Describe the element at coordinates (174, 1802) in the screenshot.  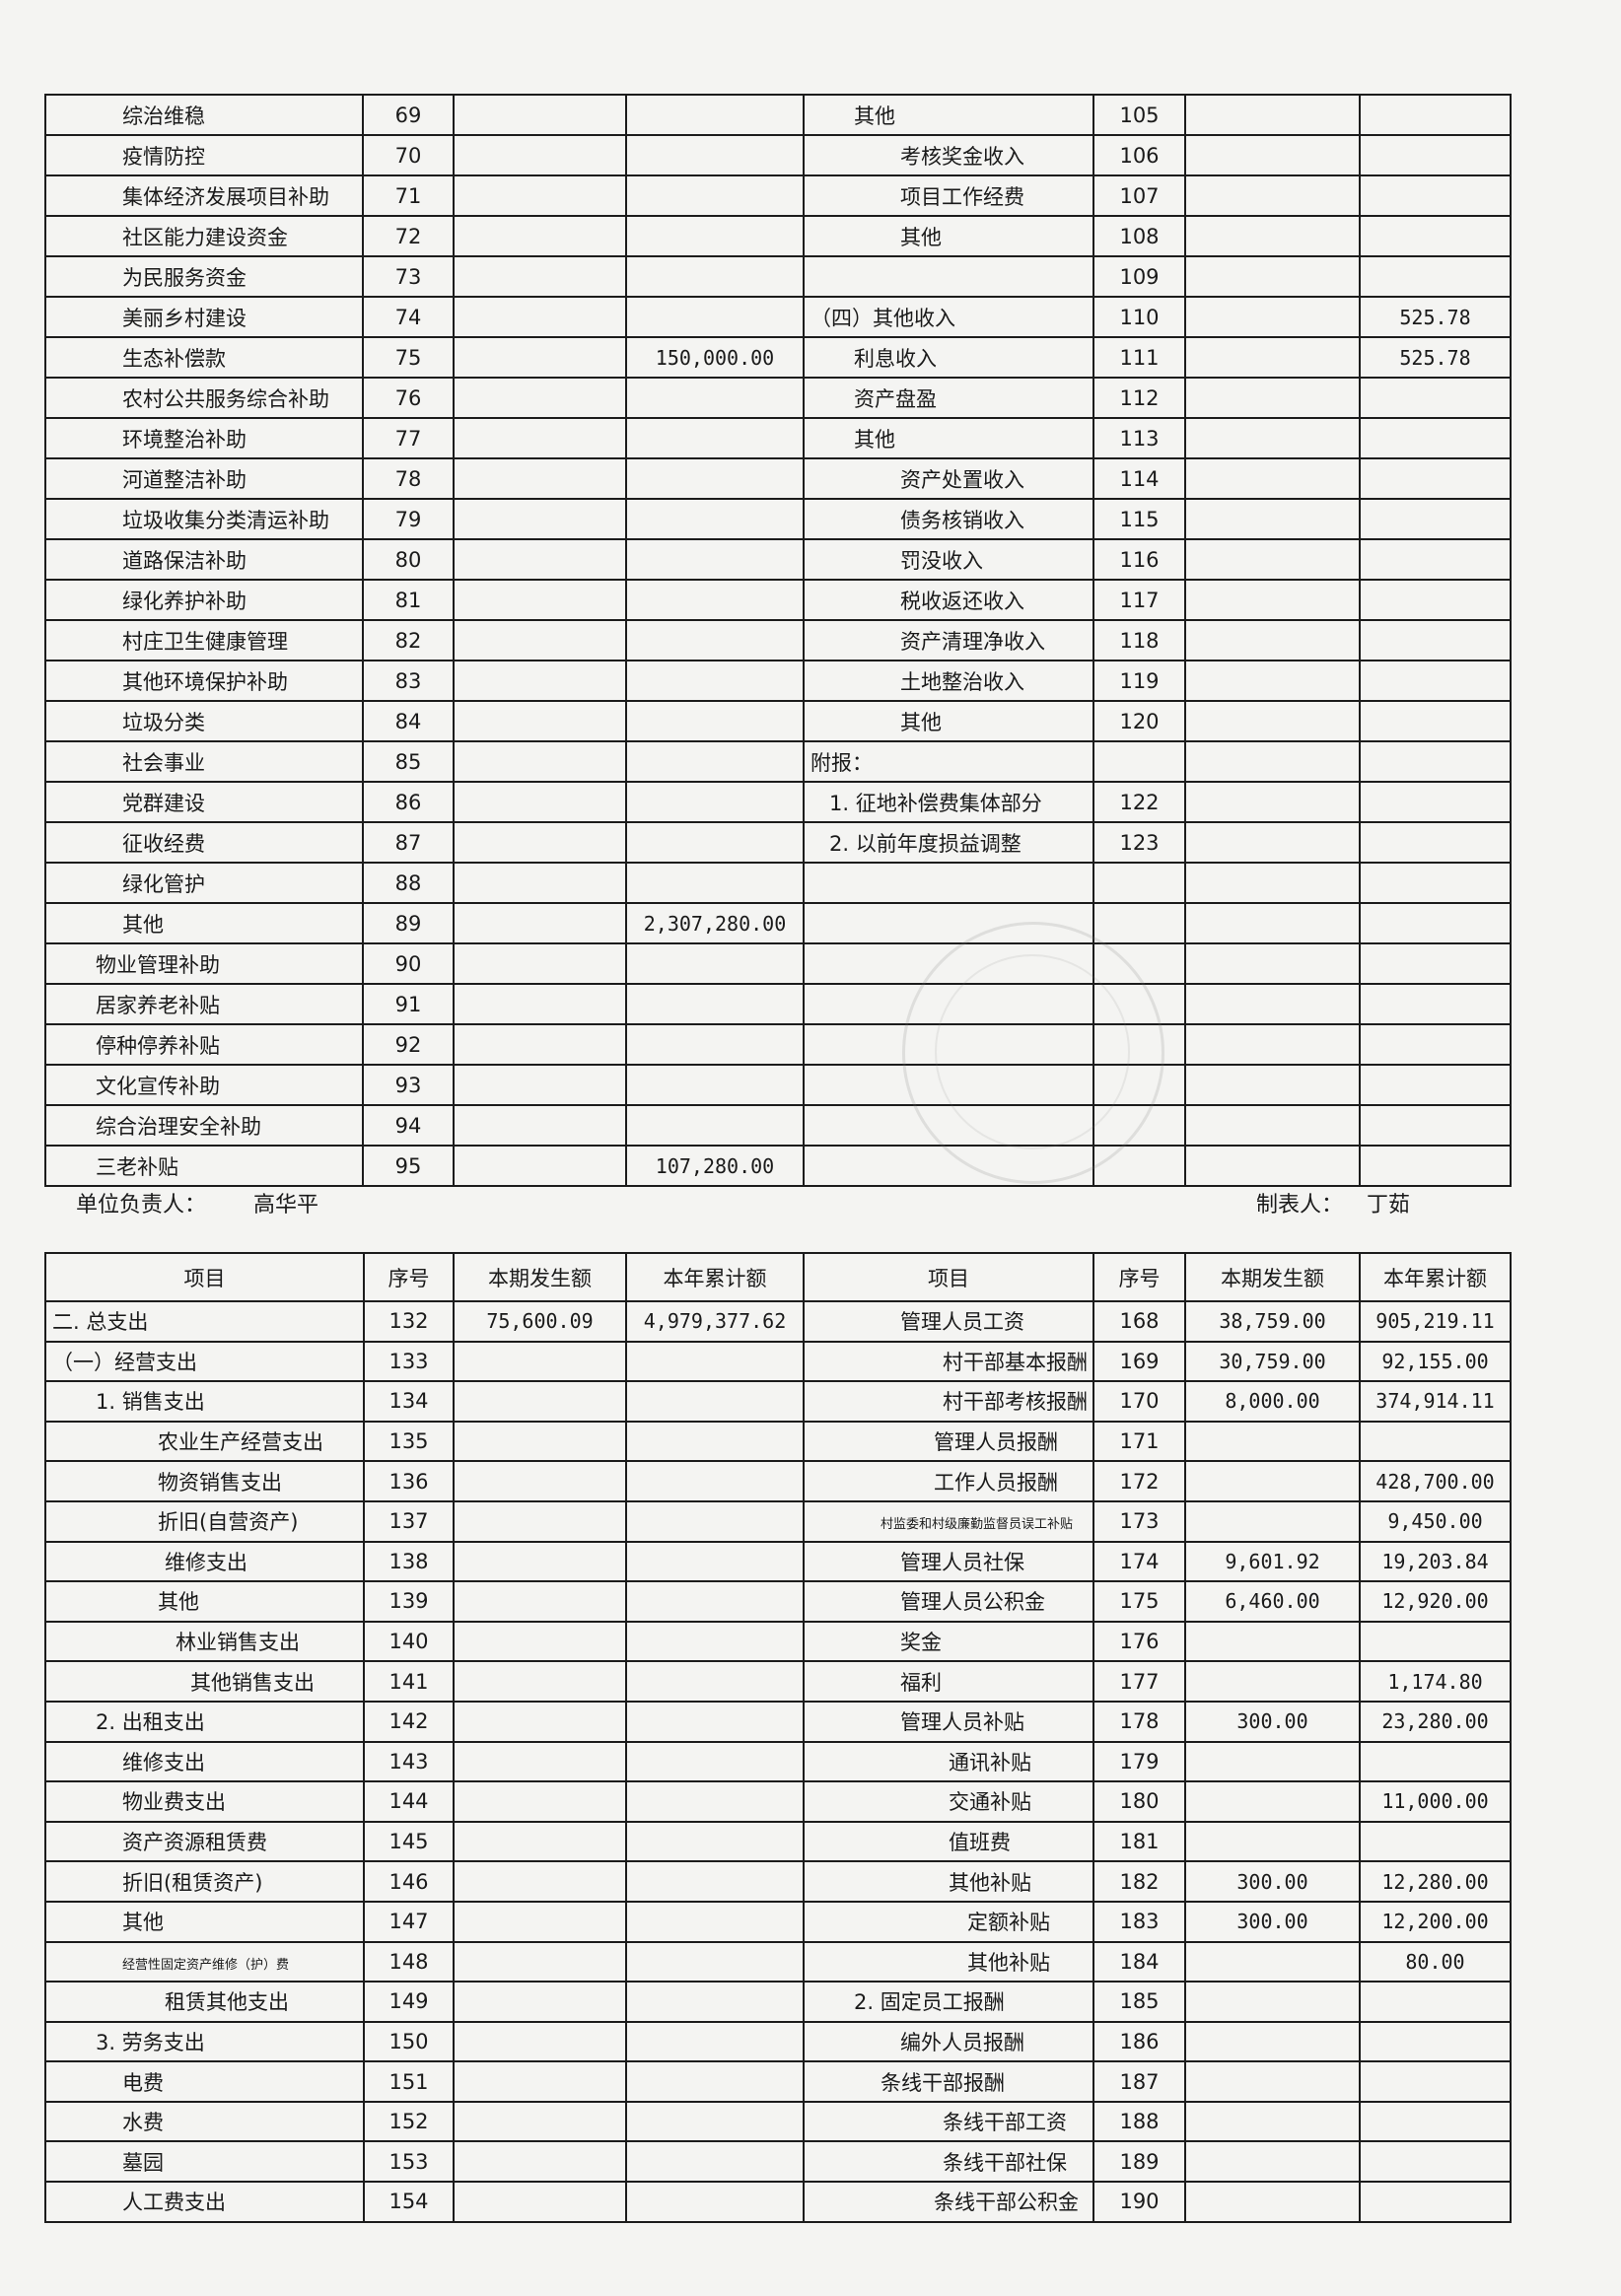
I see `item-text: 物业费支出` at that location.